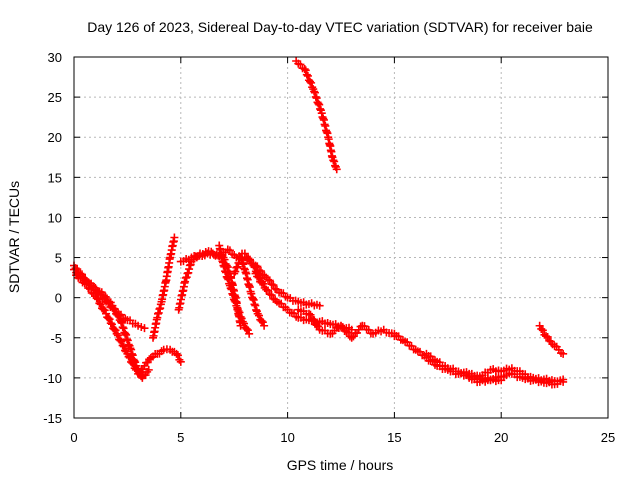 This screenshot has width=640, height=480. What do you see at coordinates (287, 437) in the screenshot?
I see `x-tick-label: 10` at bounding box center [287, 437].